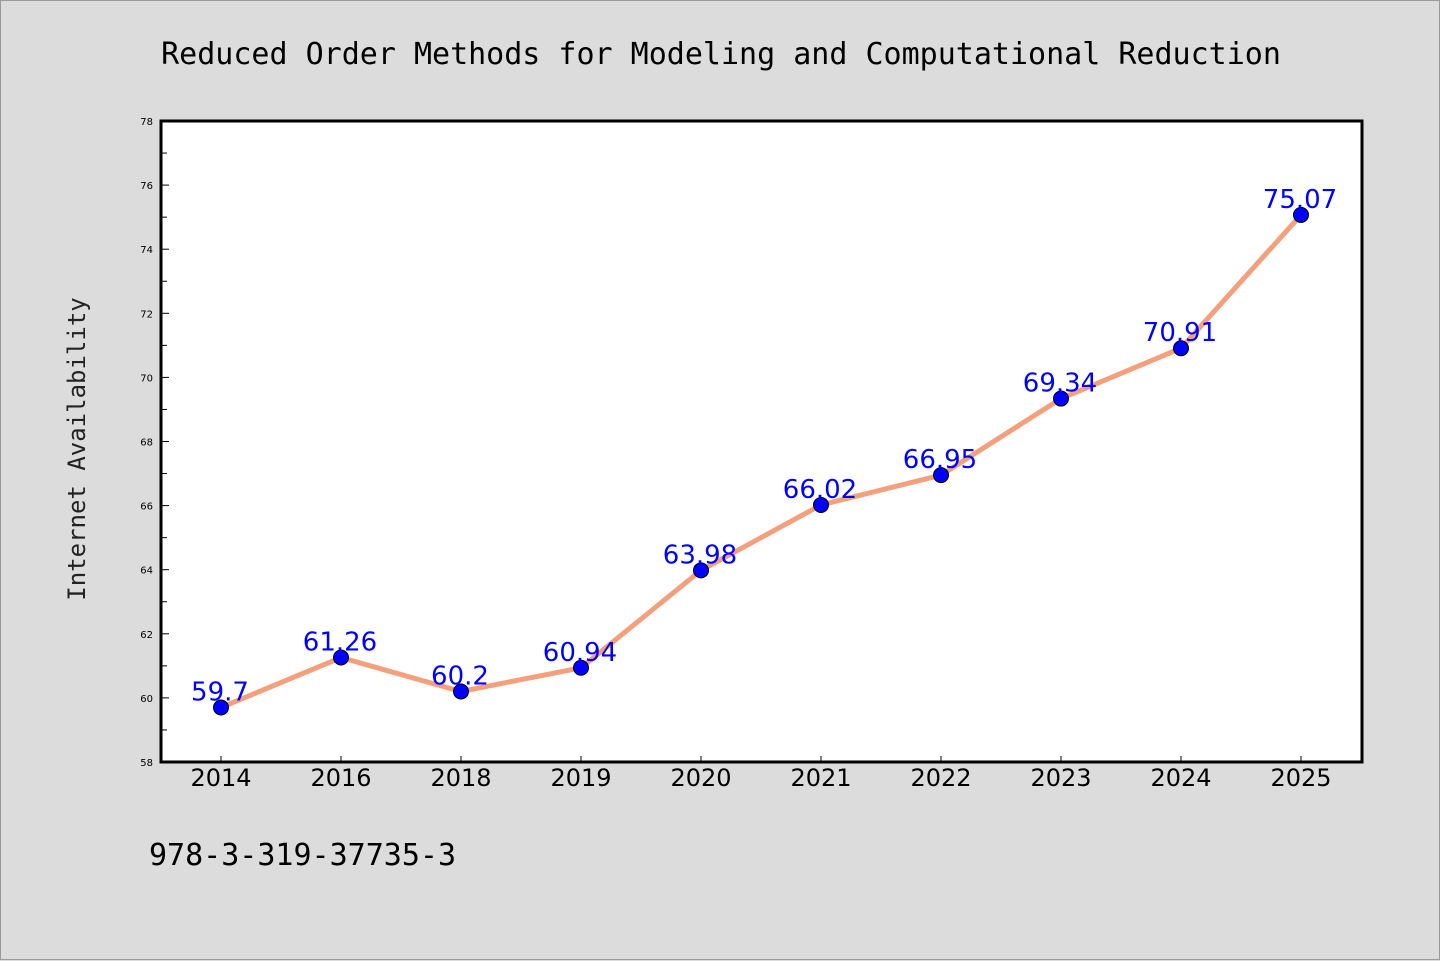 This screenshot has height=961, width=1440. What do you see at coordinates (1180, 778) in the screenshot?
I see `x-tick-label: 2024` at bounding box center [1180, 778].